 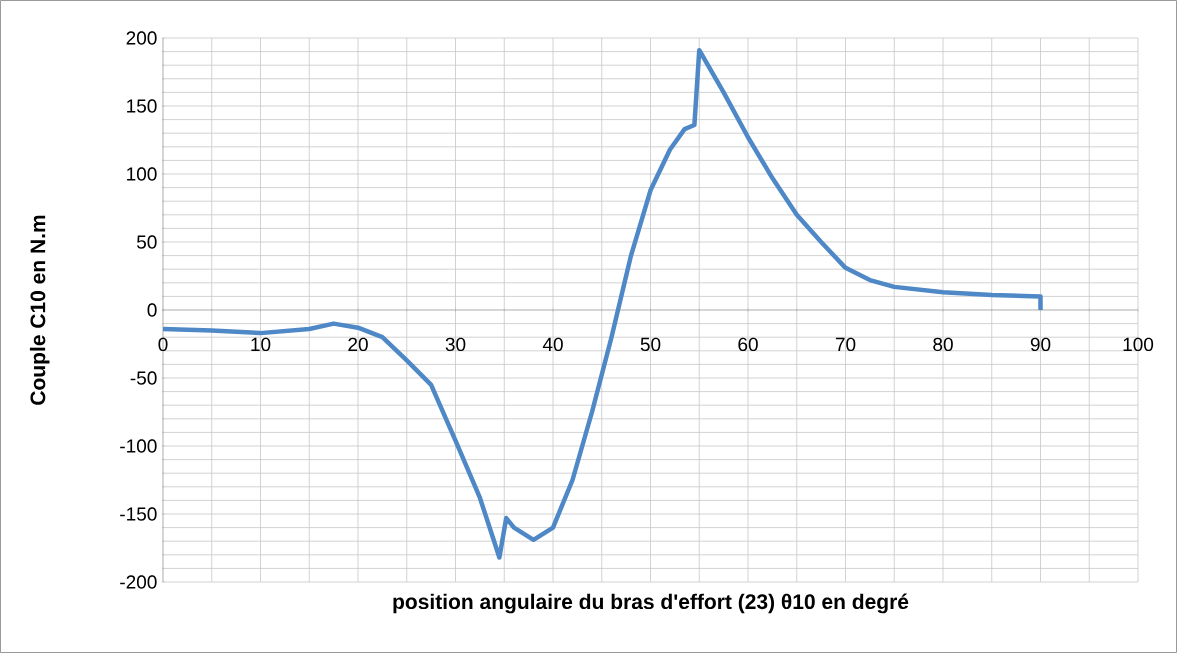 I want to click on x-tick-label: 60, so click(x=748, y=344).